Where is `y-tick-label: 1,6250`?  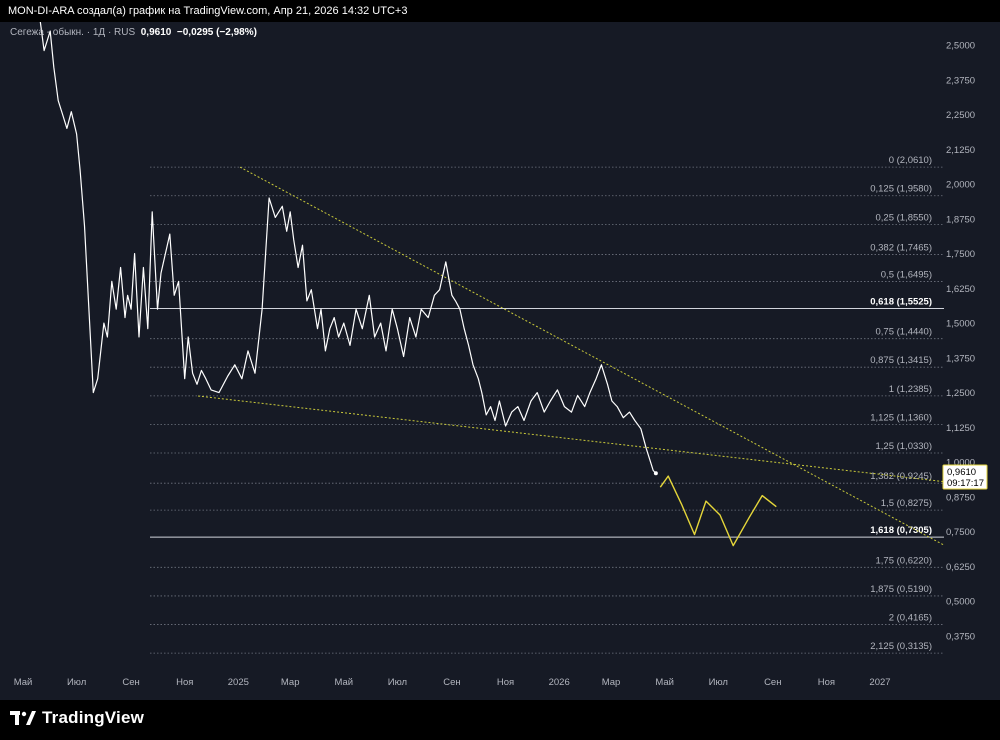 y-tick-label: 1,6250 is located at coordinates (960, 289).